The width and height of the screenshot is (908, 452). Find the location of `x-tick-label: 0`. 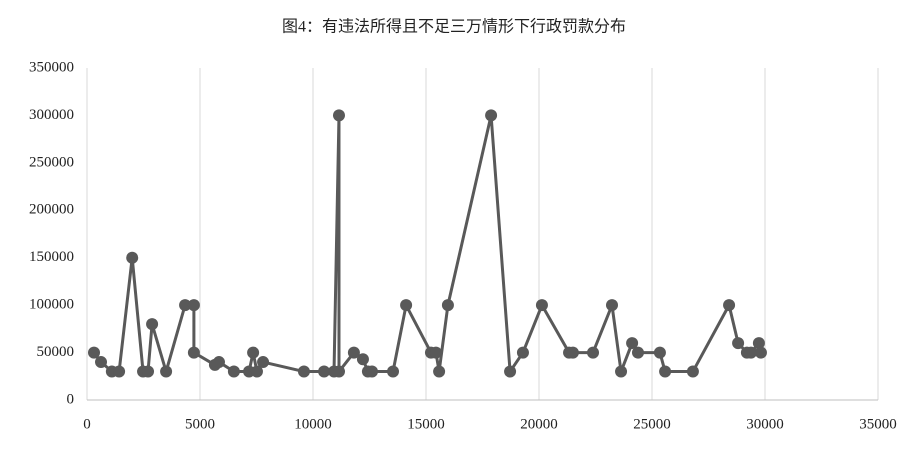

x-tick-label: 0 is located at coordinates (87, 424).